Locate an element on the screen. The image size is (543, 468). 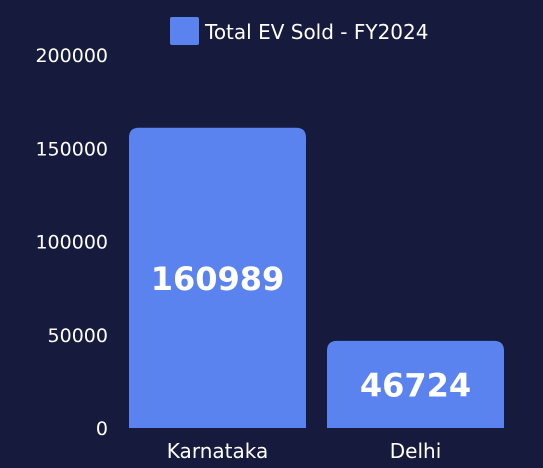
x-tick-label: Karnataka is located at coordinates (217, 451).